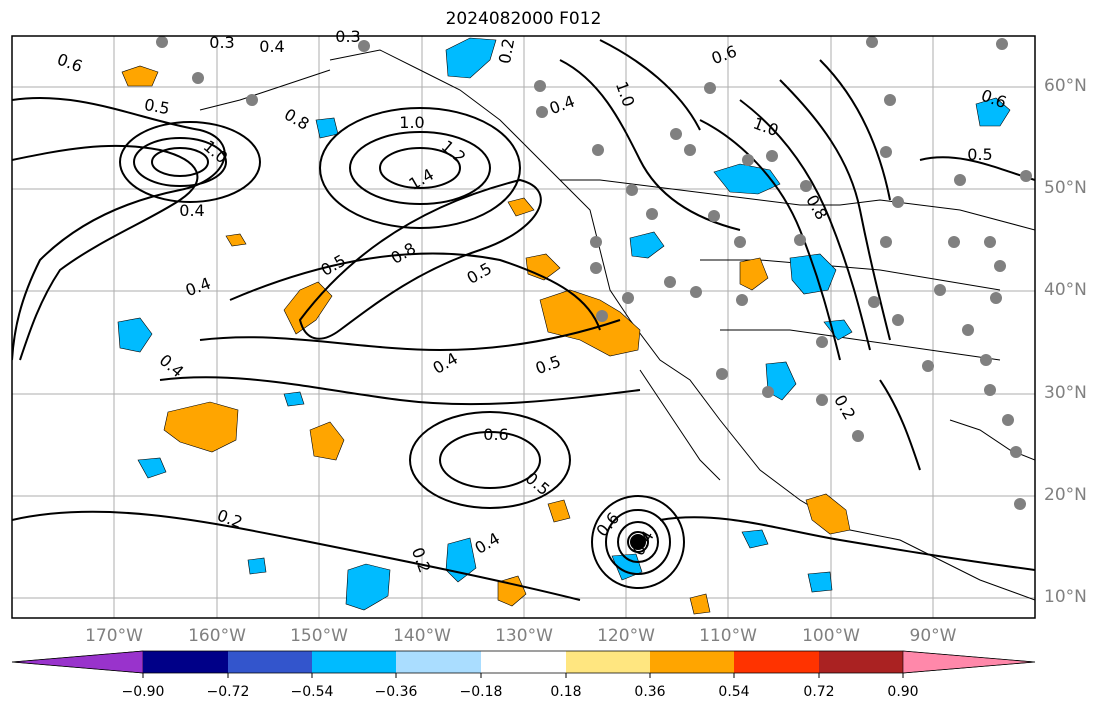 Image resolution: width=1105 pixels, height=712 pixels. What do you see at coordinates (77, 662) in the screenshot?
I see `colorbar-extend-low` at bounding box center [77, 662].